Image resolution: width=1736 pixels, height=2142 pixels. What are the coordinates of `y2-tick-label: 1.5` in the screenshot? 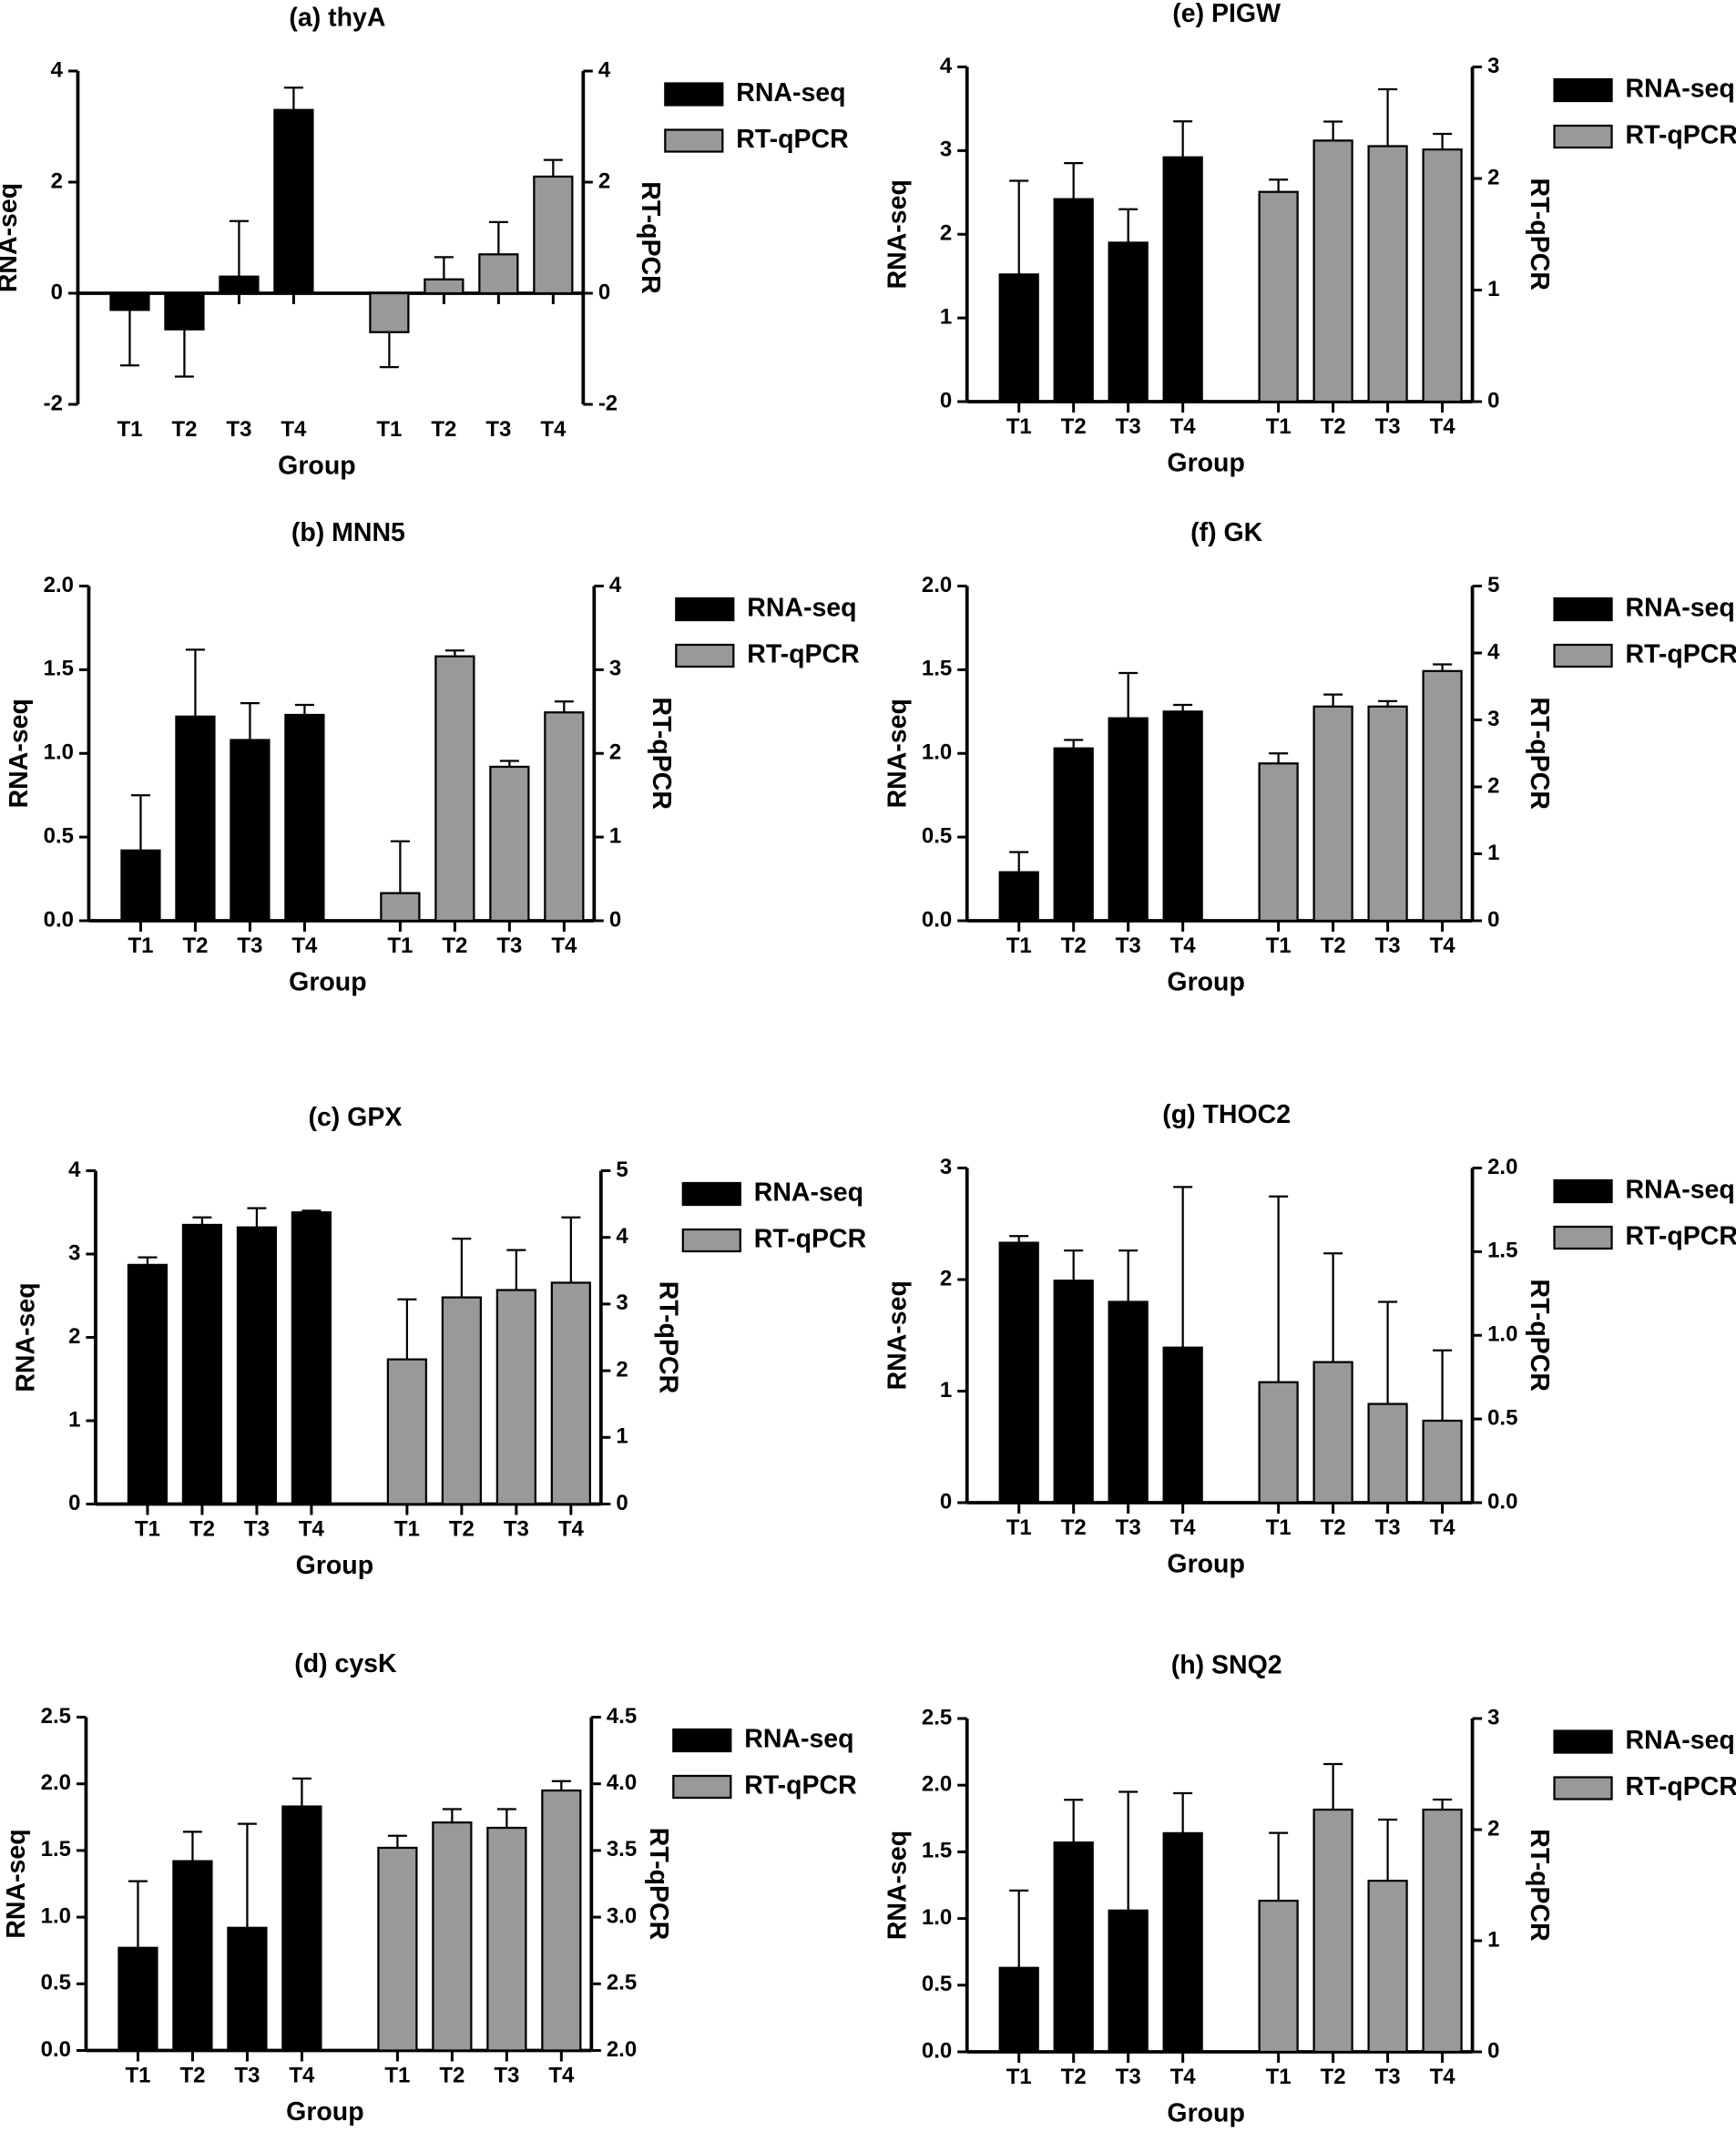 It's located at (1502, 1251).